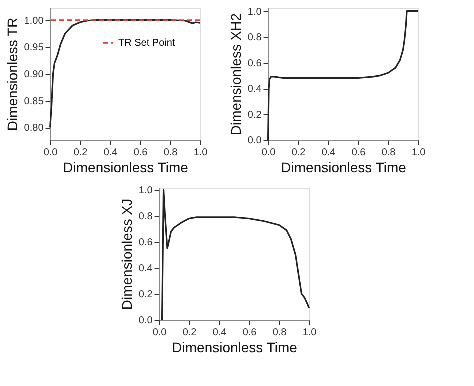 The image size is (474, 386). What do you see at coordinates (12, 75) in the screenshot?
I see `y-axis-title: Dimensionless TR` at bounding box center [12, 75].